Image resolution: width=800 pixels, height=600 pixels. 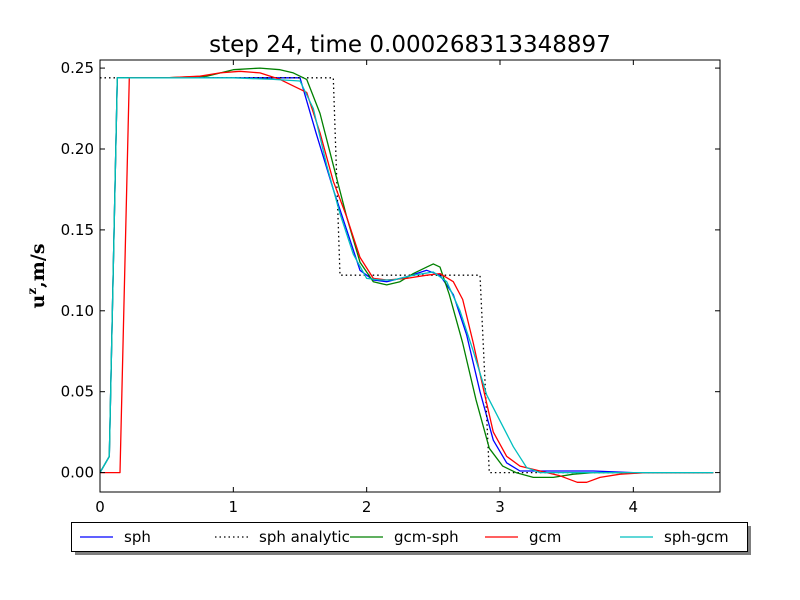 I want to click on y-axis-label: uz,m/s, so click(x=37, y=275).